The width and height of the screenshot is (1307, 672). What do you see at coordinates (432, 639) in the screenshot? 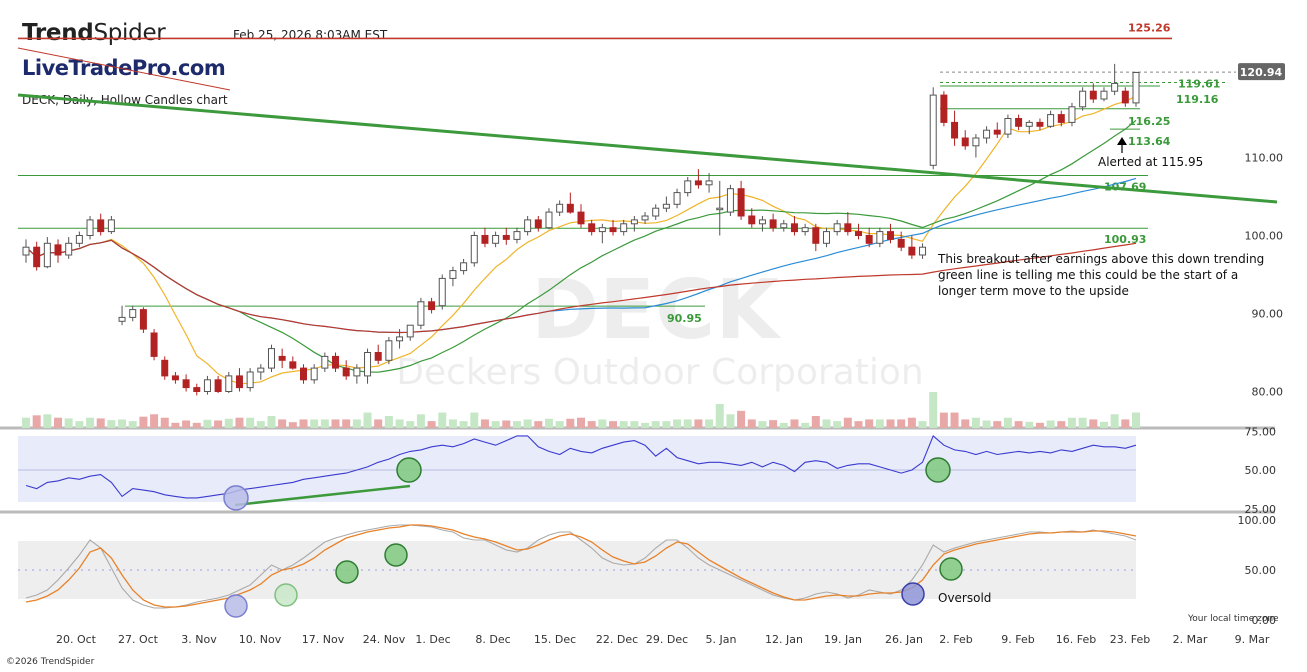
I see `date-tick-label: 1. Dec` at bounding box center [432, 639].